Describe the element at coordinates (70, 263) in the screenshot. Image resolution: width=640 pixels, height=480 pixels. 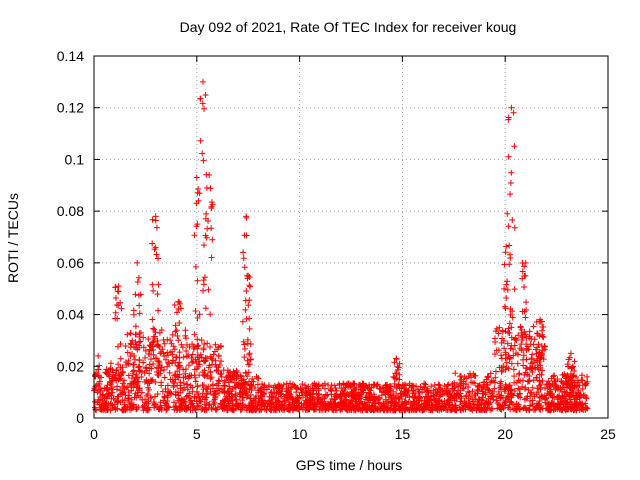
I see `y-tick-label: 0.06` at that location.